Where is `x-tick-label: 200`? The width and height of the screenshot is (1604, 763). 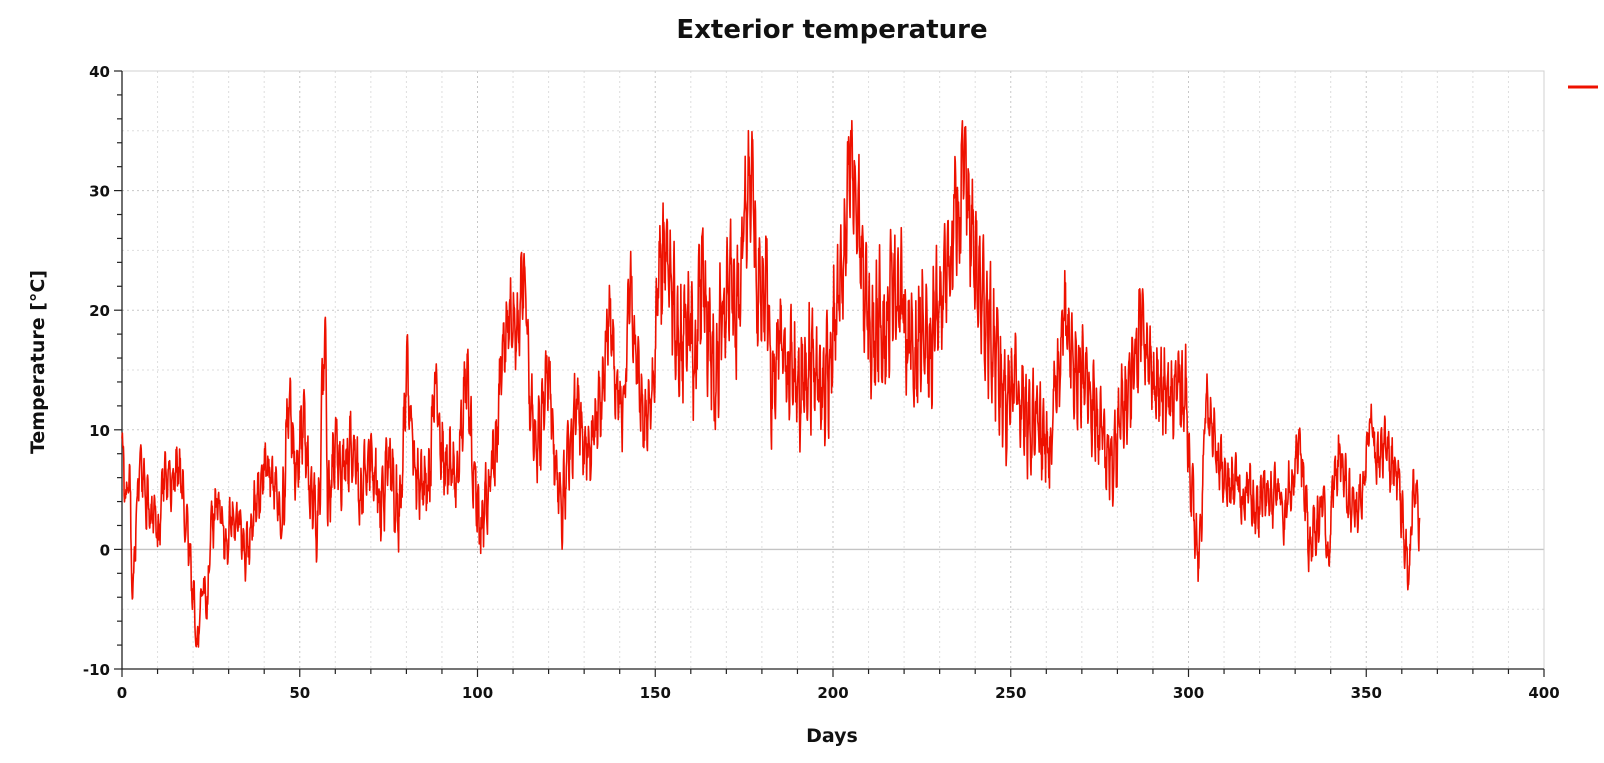 x-tick-label: 200 is located at coordinates (832, 693).